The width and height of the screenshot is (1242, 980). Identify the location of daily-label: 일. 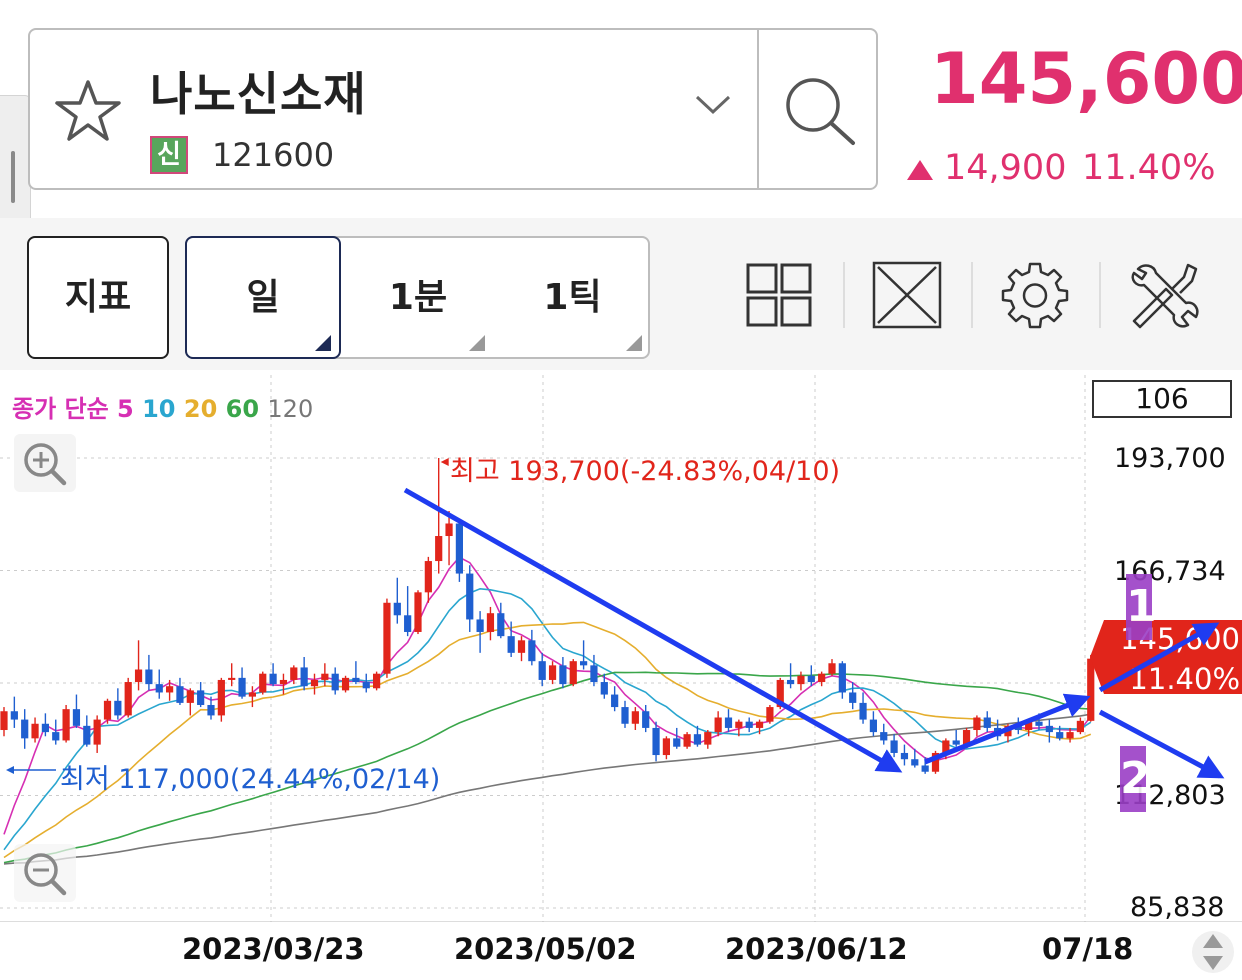
(263, 297).